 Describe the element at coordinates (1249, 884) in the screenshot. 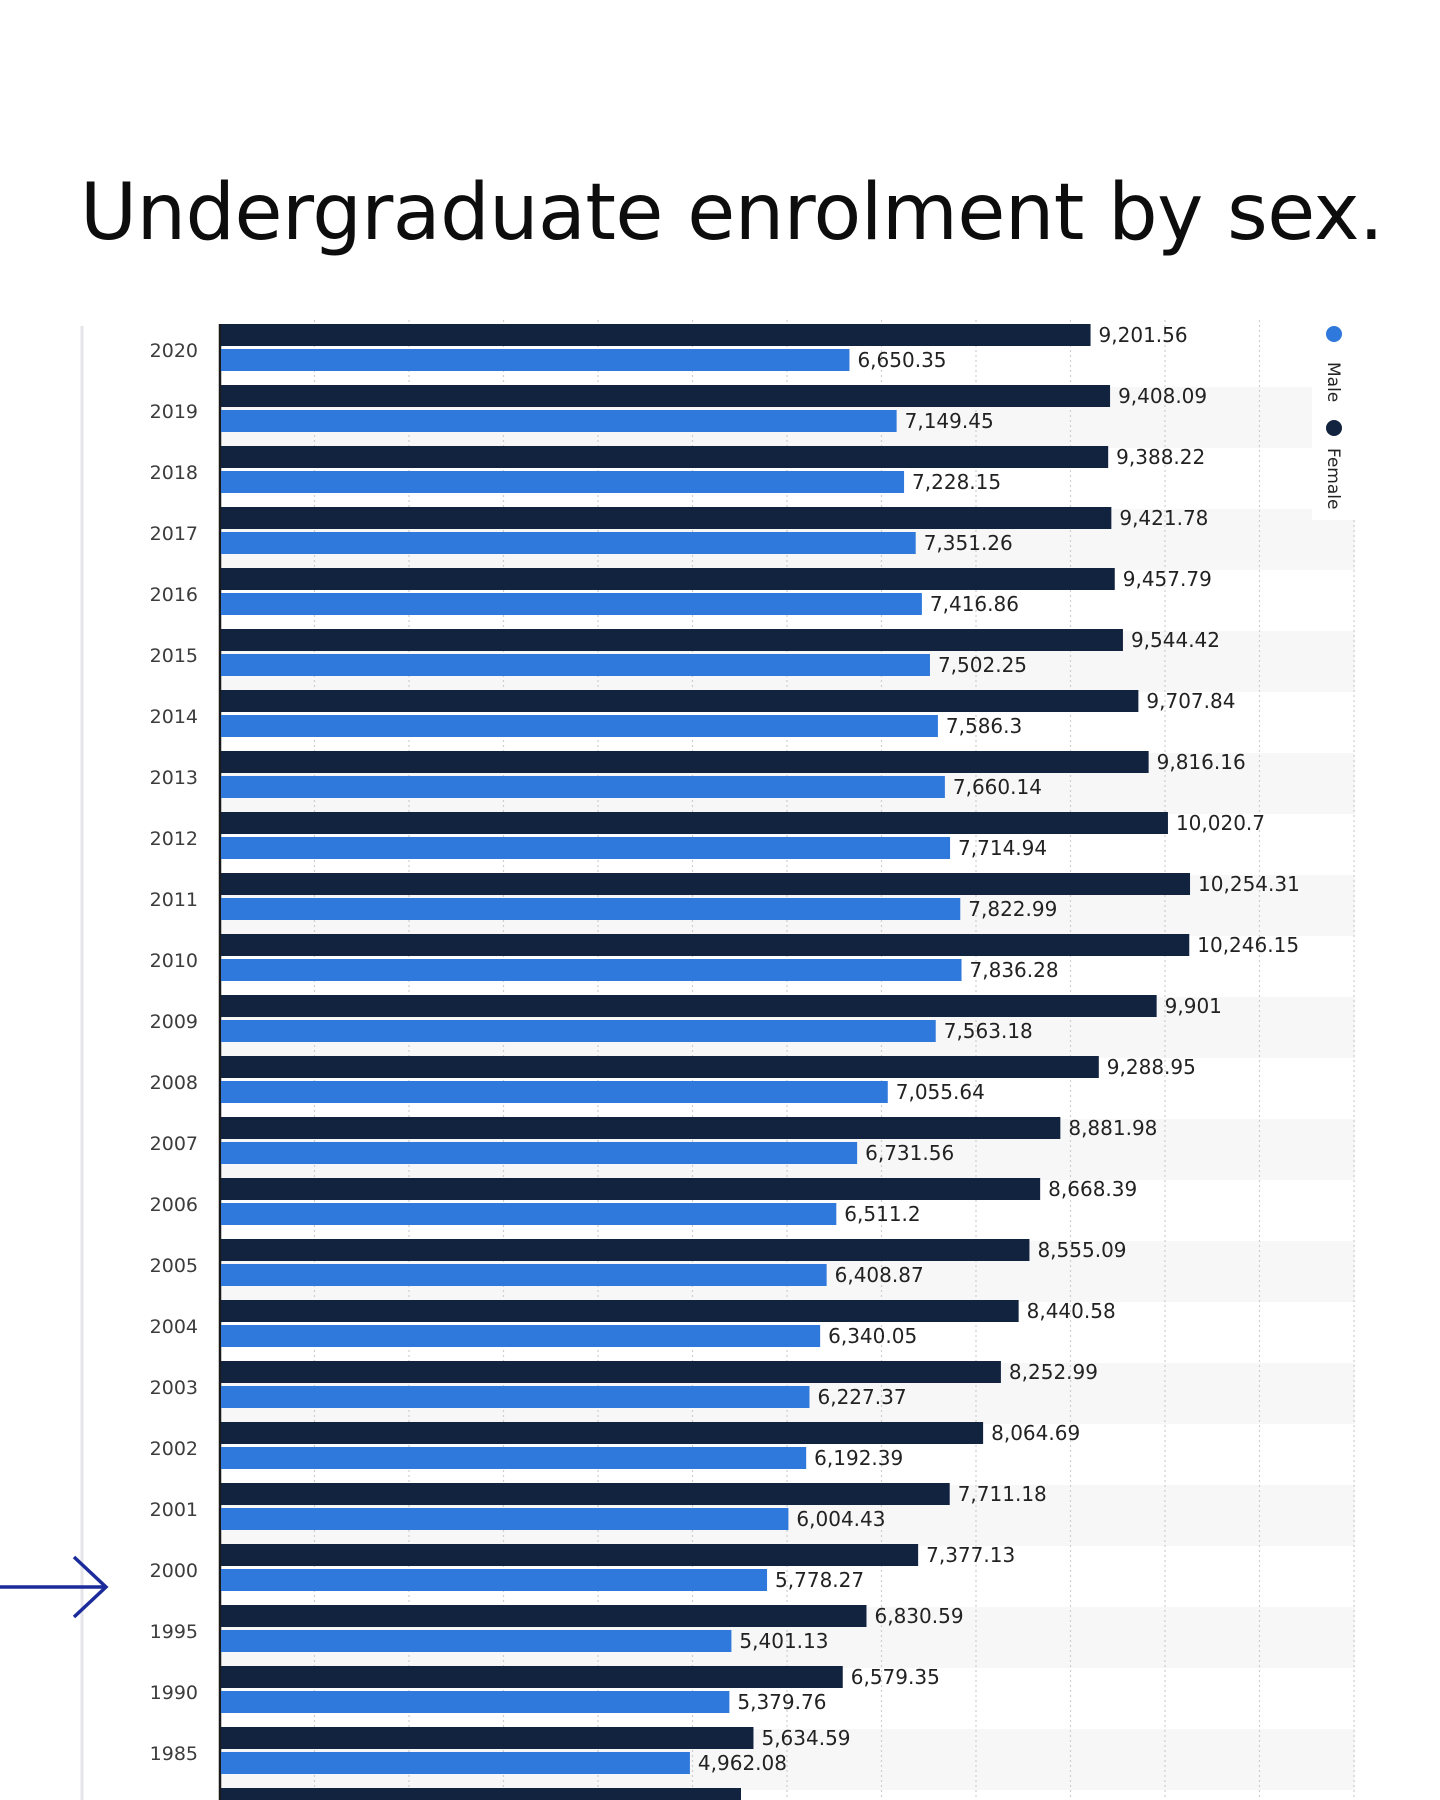

I see `data-label-female: 10,254.31` at that location.